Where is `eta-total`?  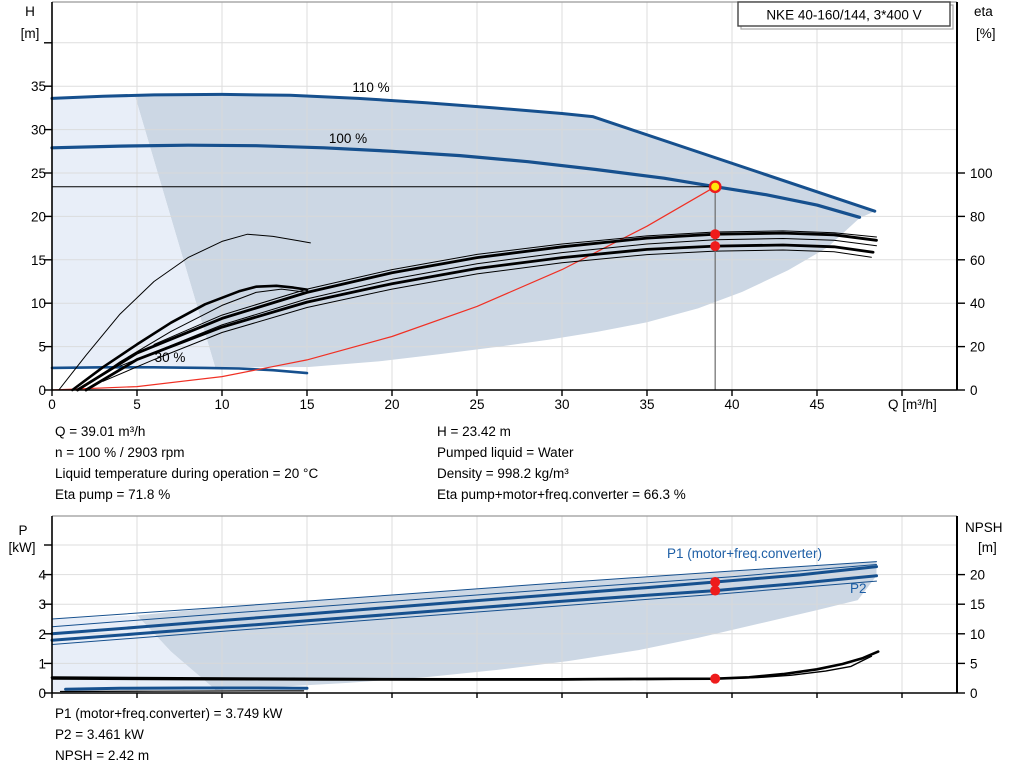
eta-total is located at coordinates (479, 317).